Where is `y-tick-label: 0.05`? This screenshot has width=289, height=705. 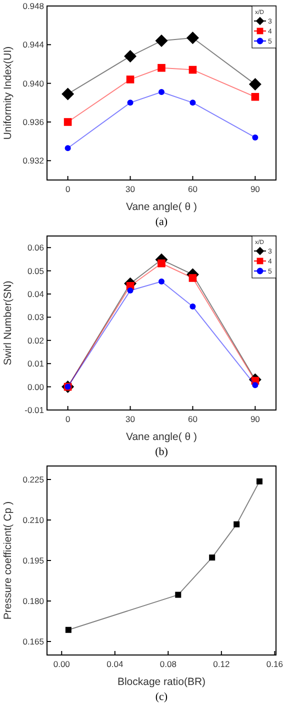 y-tick-label: 0.05 is located at coordinates (35, 271).